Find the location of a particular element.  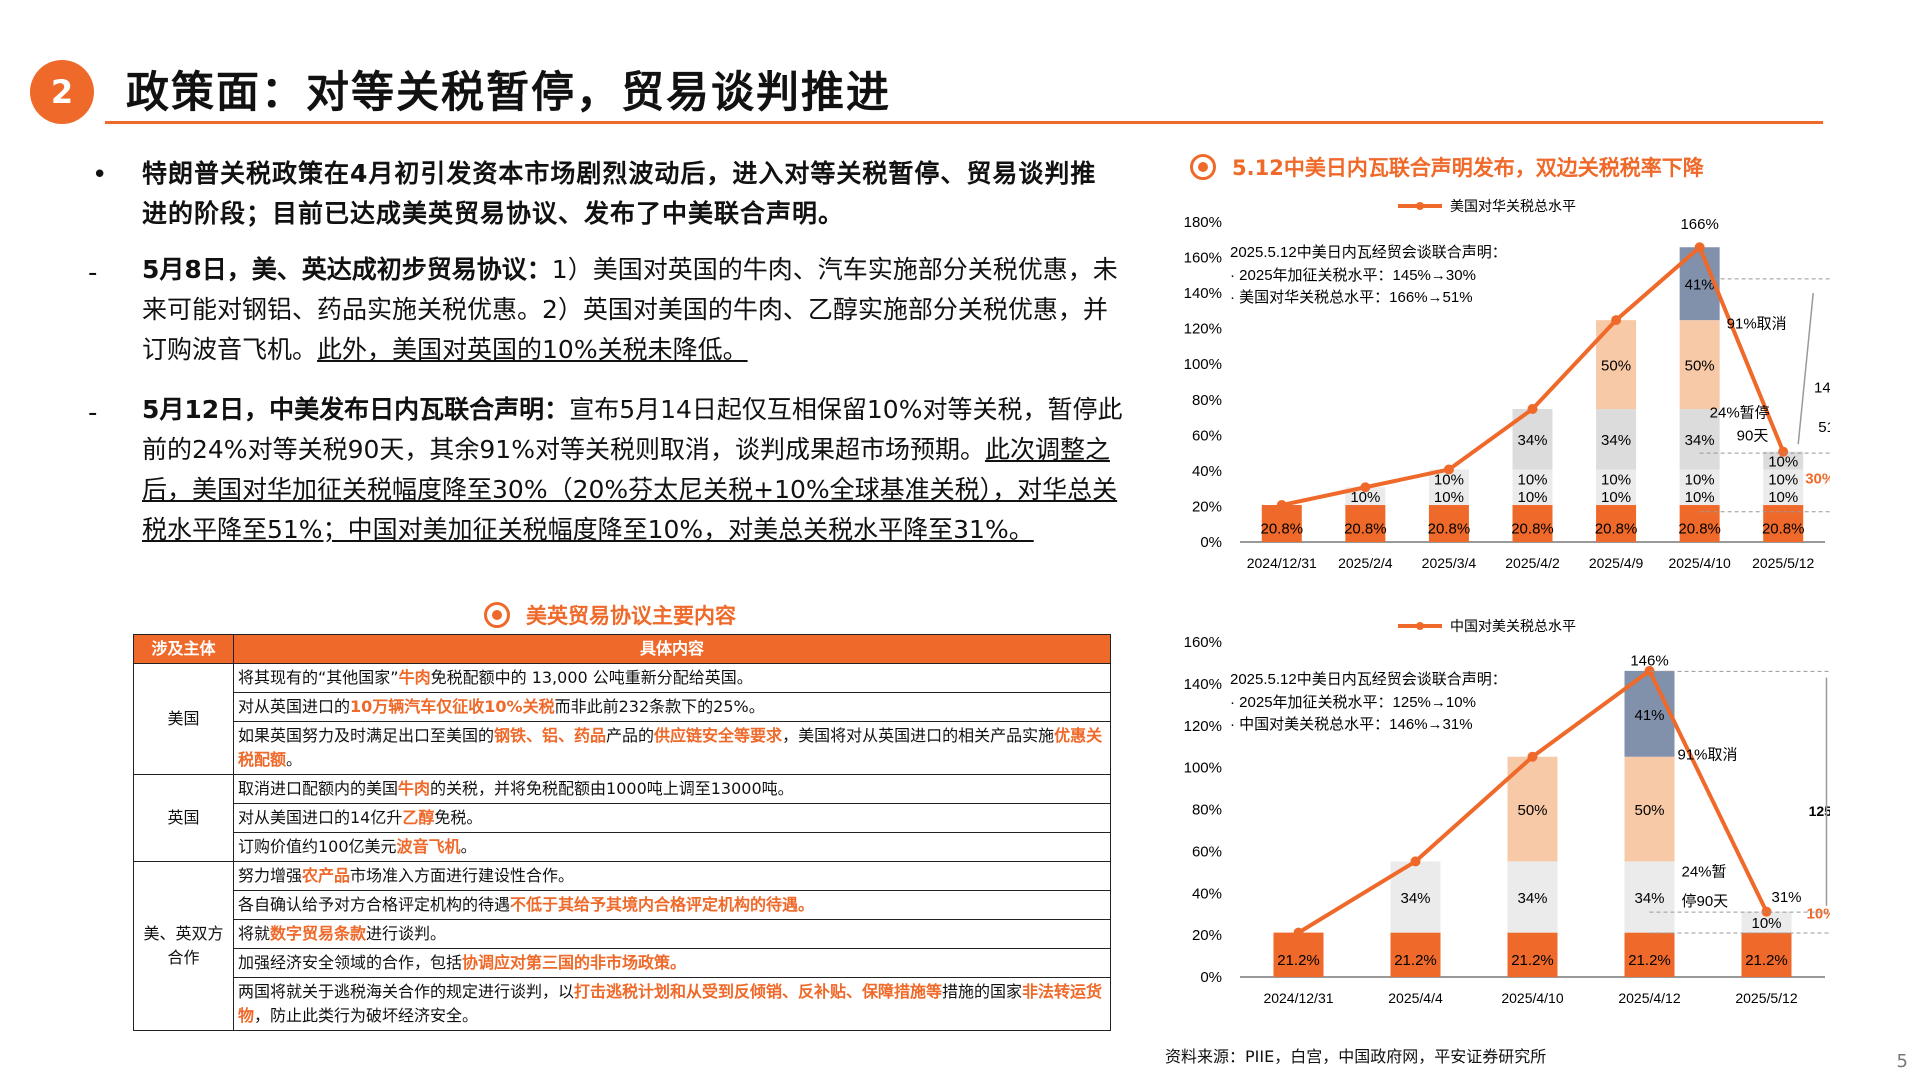

peak-label: 166% is located at coordinates (1699, 224).